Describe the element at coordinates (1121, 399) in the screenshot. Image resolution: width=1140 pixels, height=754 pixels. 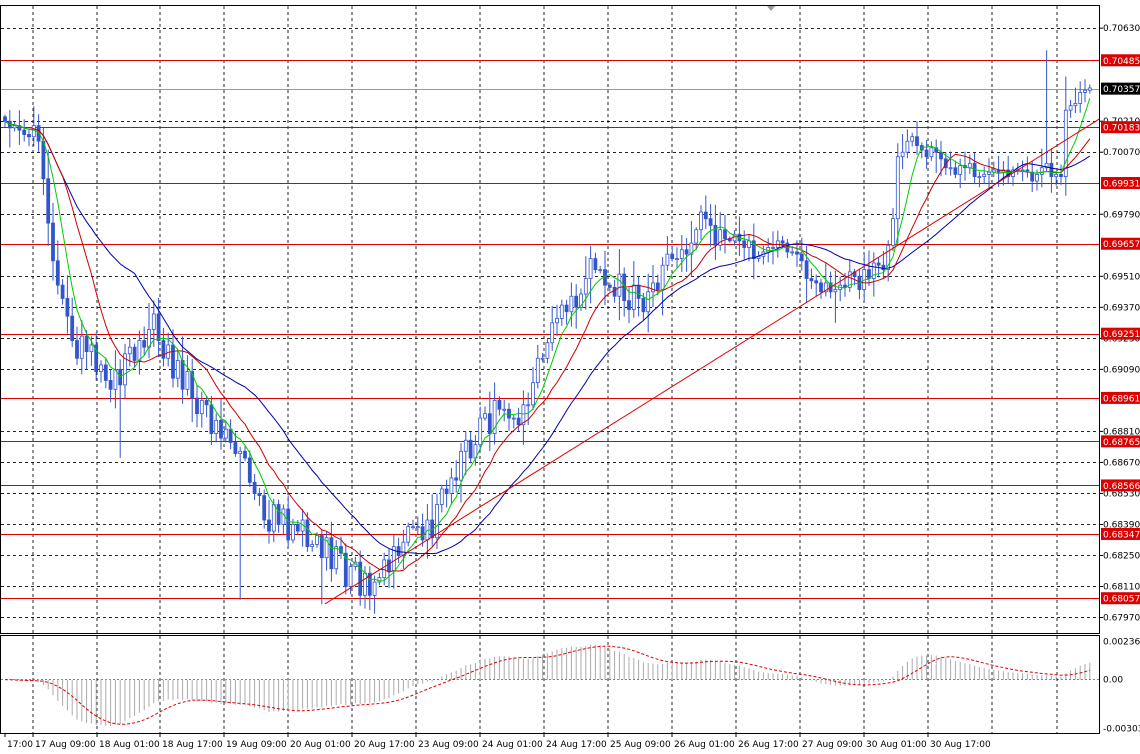
I see `level-label: 0.68961` at that location.